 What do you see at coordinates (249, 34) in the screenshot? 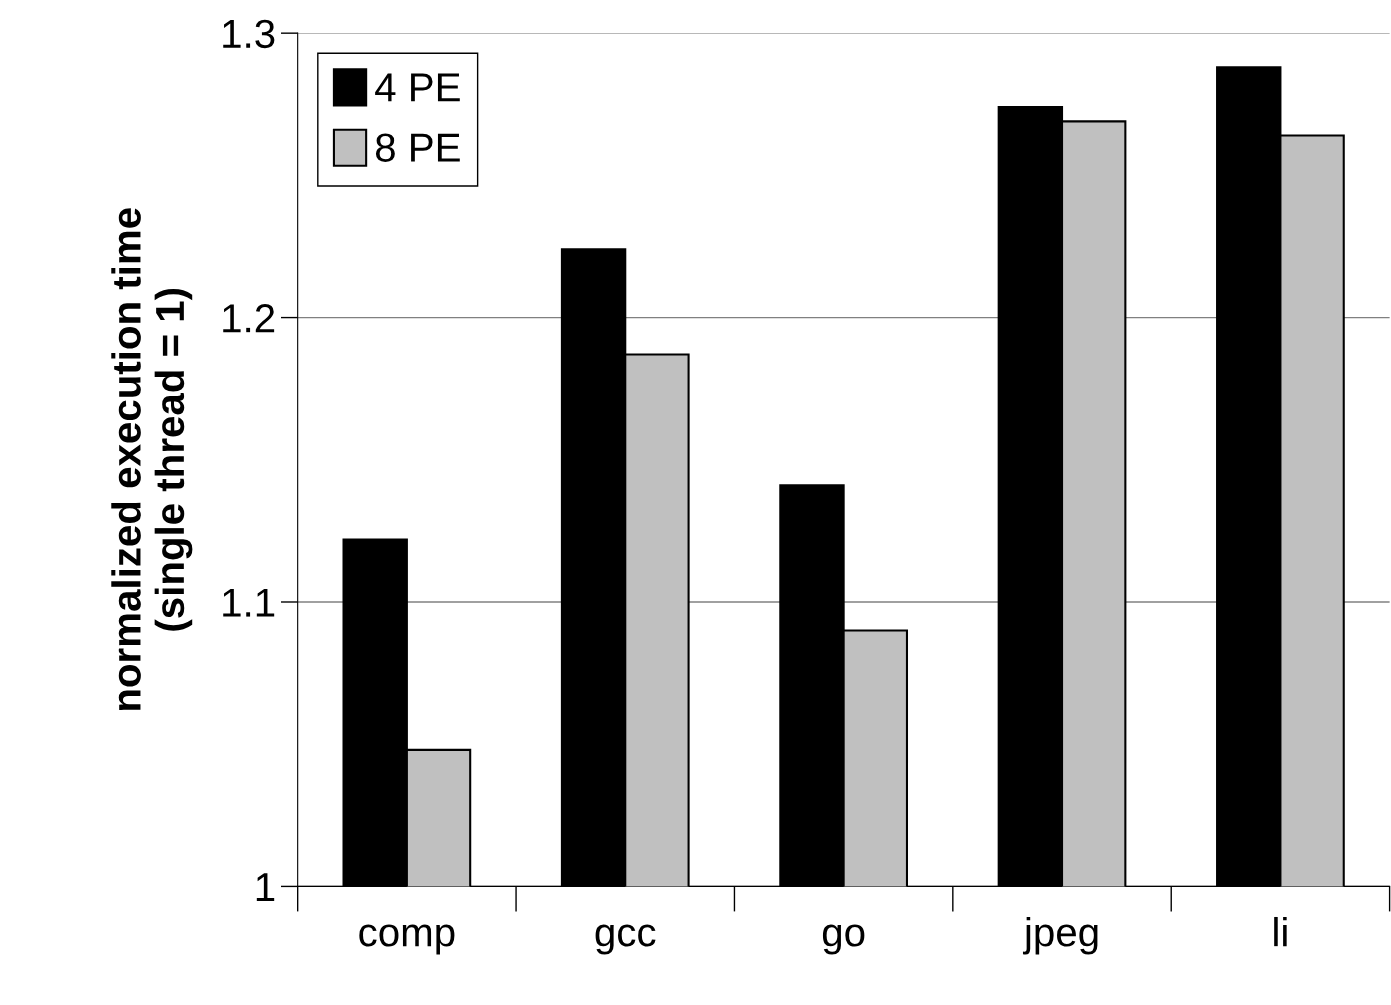
I see `y-tick-label: 1.3` at bounding box center [249, 34].